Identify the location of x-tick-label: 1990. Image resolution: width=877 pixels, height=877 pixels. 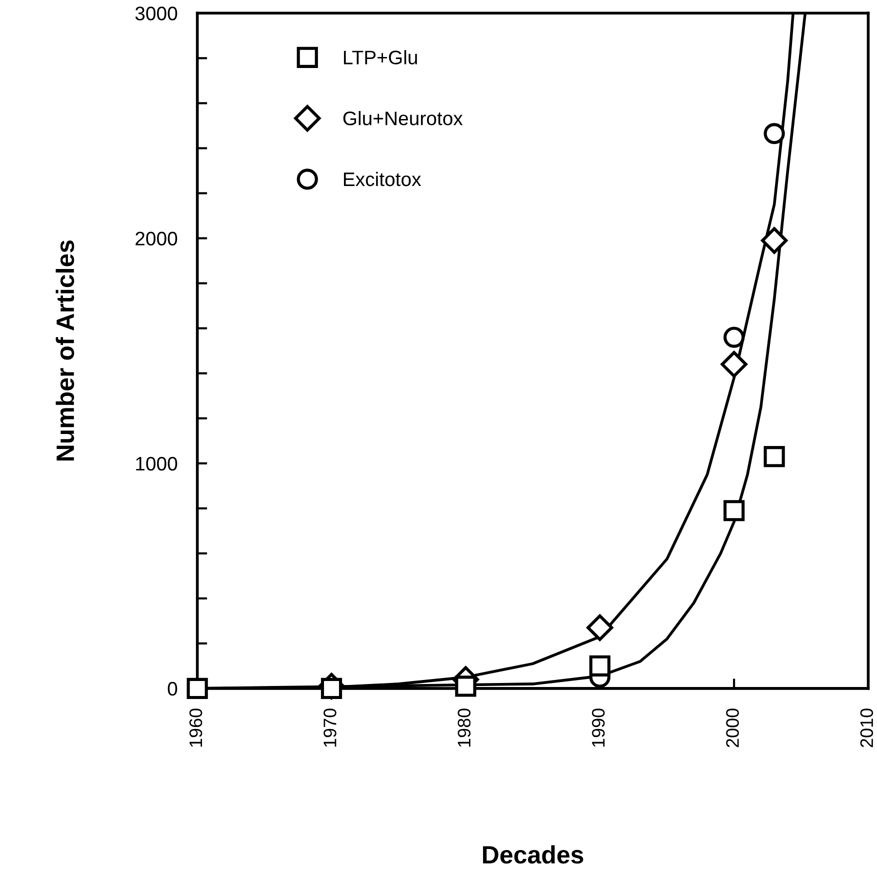
(598, 727).